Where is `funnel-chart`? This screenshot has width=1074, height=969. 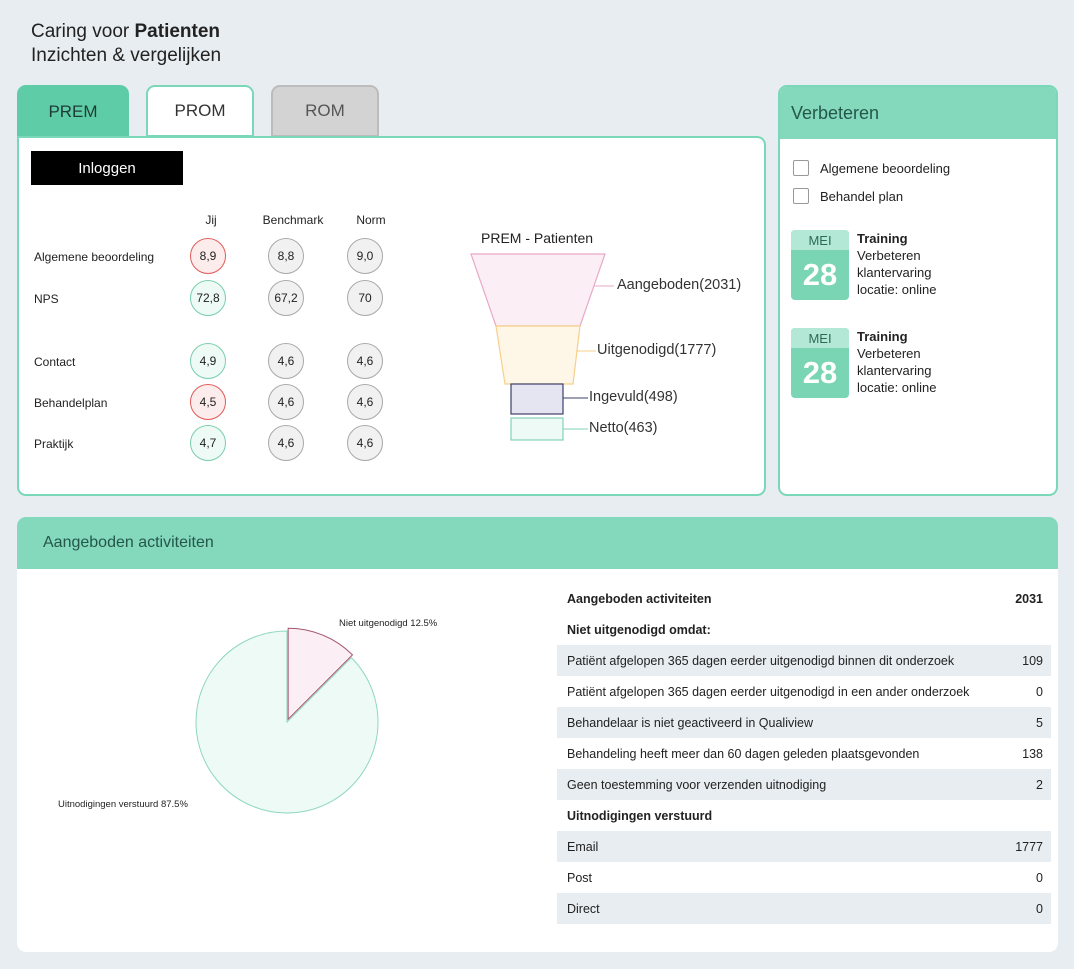 funnel-chart is located at coordinates (542, 347).